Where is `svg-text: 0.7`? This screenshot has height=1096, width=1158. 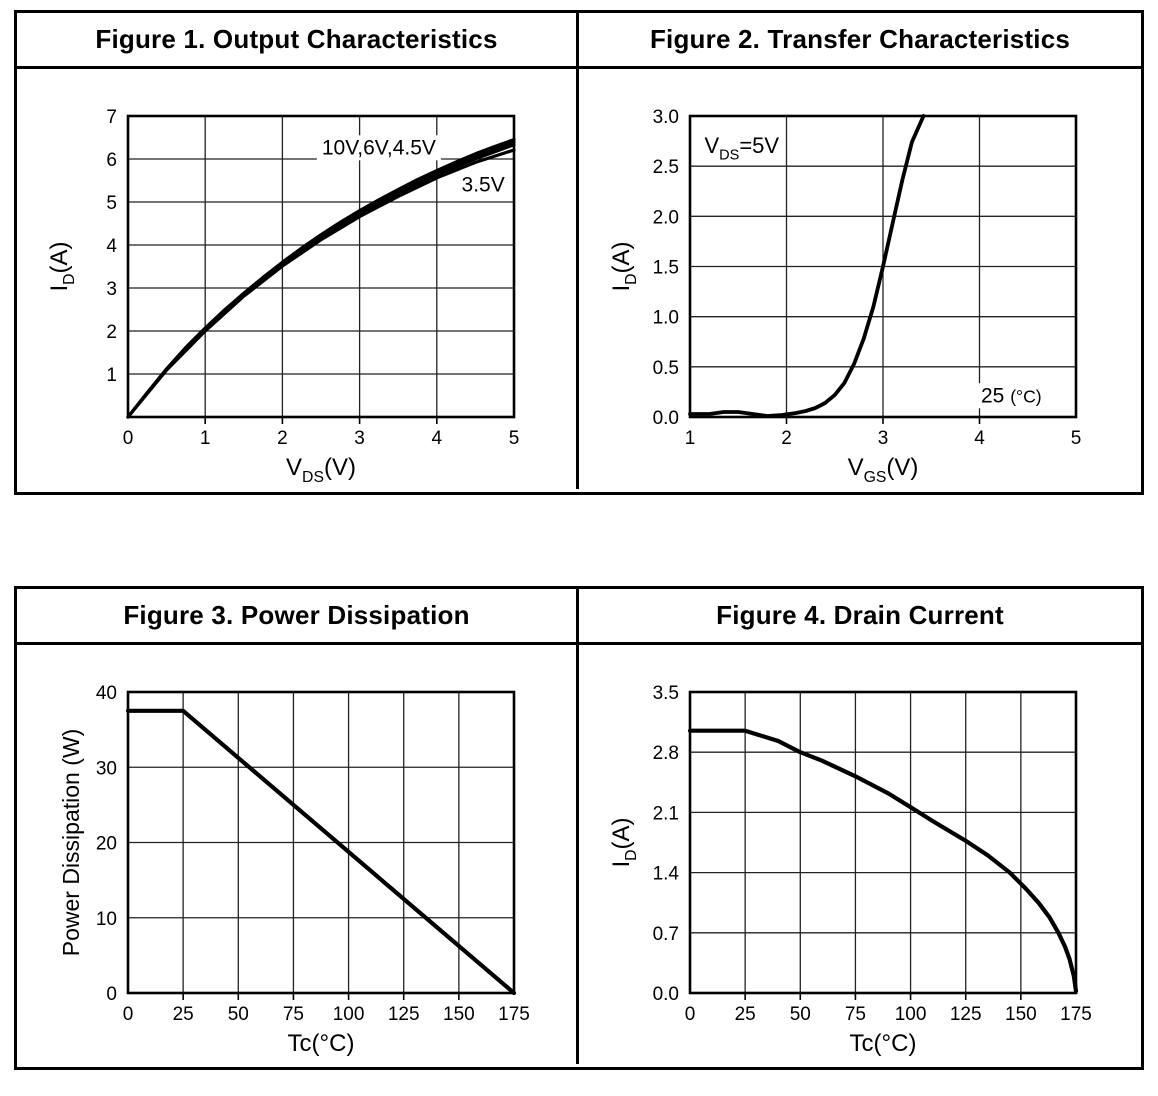
svg-text: 0.7 is located at coordinates (666, 934).